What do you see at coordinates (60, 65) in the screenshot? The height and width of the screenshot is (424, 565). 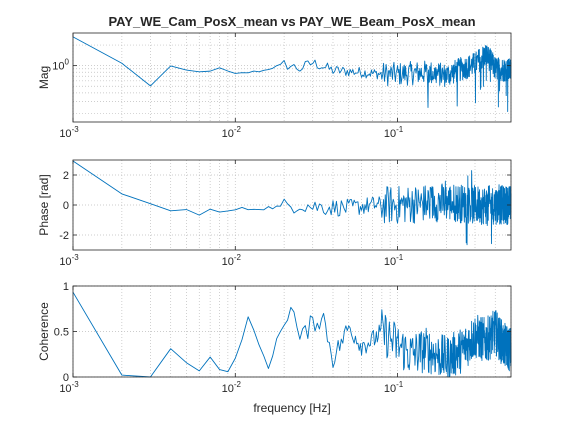 I see `magnitude-ytick-label: 100` at bounding box center [60, 65].